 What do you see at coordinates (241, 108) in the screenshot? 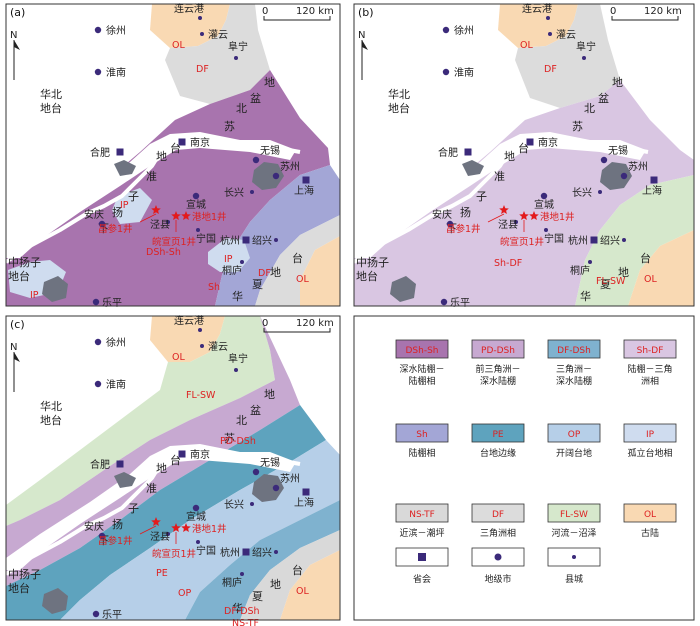
I see `region-subei-char: 北` at bounding box center [241, 108].